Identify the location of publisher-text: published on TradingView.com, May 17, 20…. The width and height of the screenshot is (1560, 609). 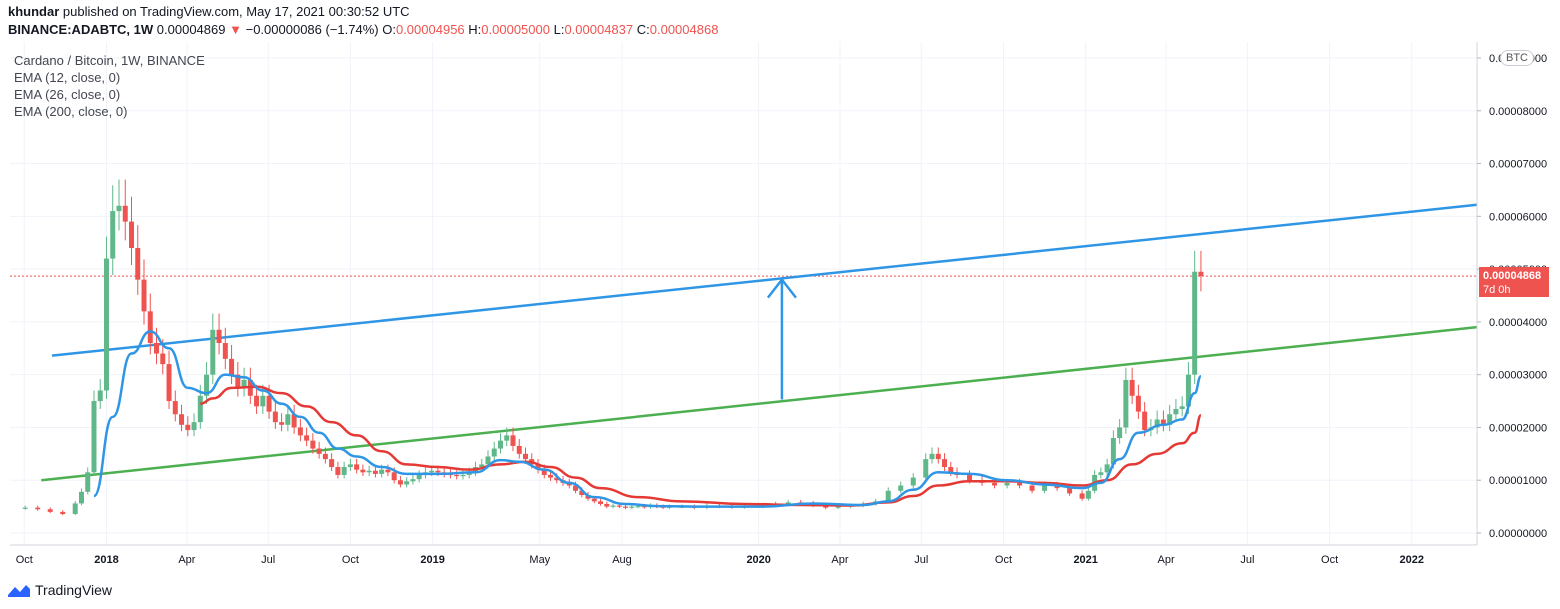
(236, 11).